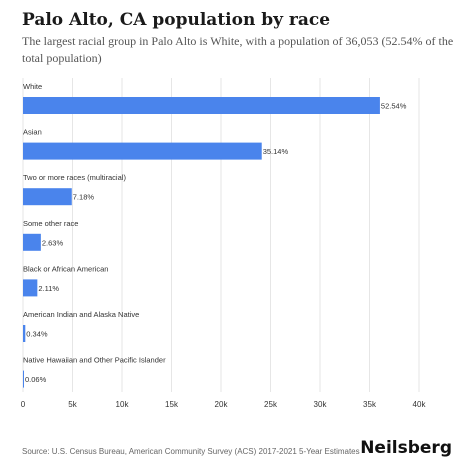  What do you see at coordinates (420, 404) in the screenshot?
I see `x-tick-label: 40k` at bounding box center [420, 404].